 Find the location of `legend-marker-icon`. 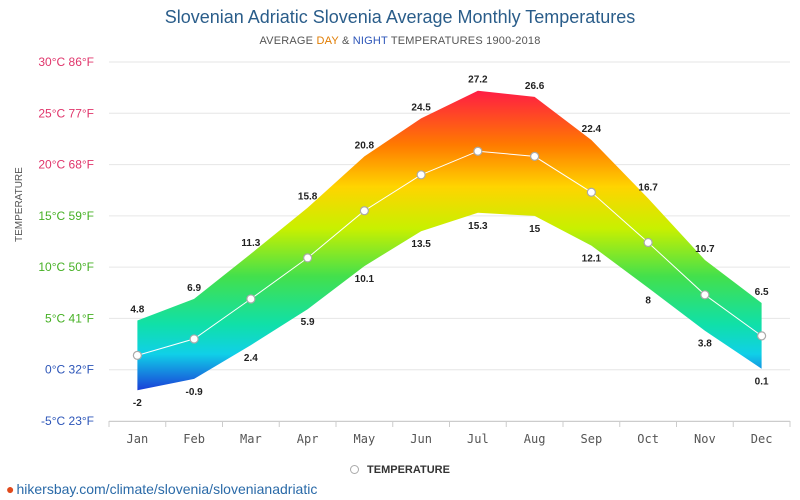

legend-marker-icon is located at coordinates (355, 469).